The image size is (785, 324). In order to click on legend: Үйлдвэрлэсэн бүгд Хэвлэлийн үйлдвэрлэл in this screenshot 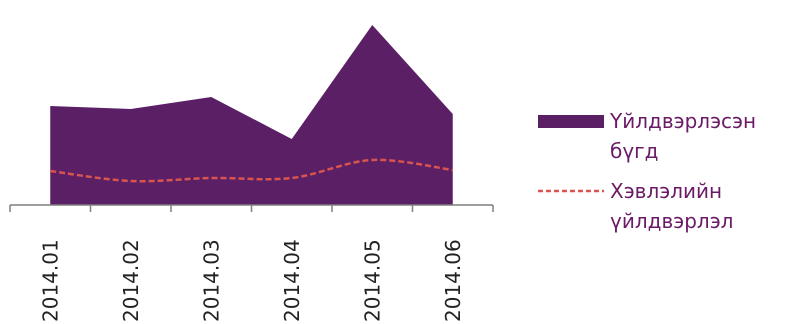, I will do `click(660, 176)`.